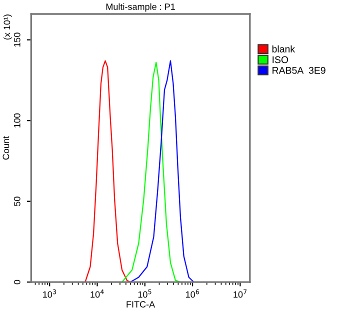  I want to click on x-tick-label: 10$^{6}$, so click(193, 293).